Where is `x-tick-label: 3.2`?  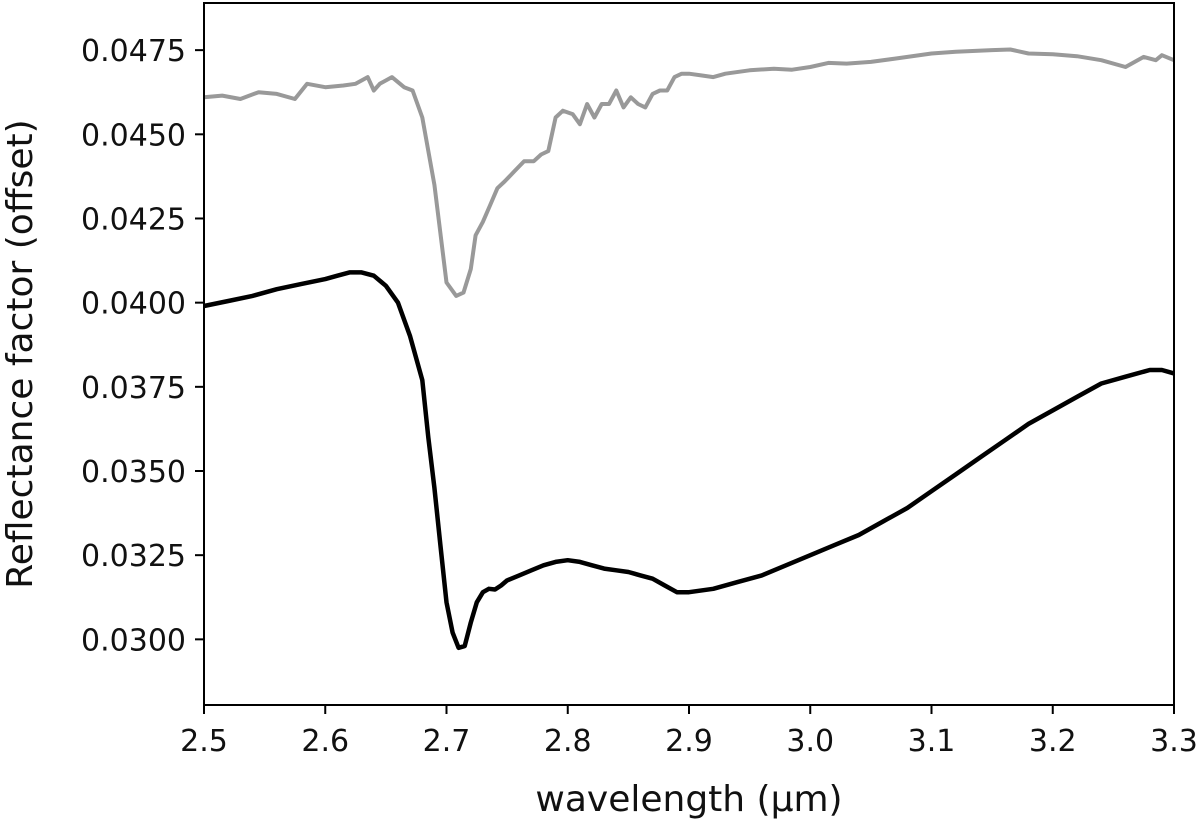
x-tick-label: 3.2 is located at coordinates (1053, 741).